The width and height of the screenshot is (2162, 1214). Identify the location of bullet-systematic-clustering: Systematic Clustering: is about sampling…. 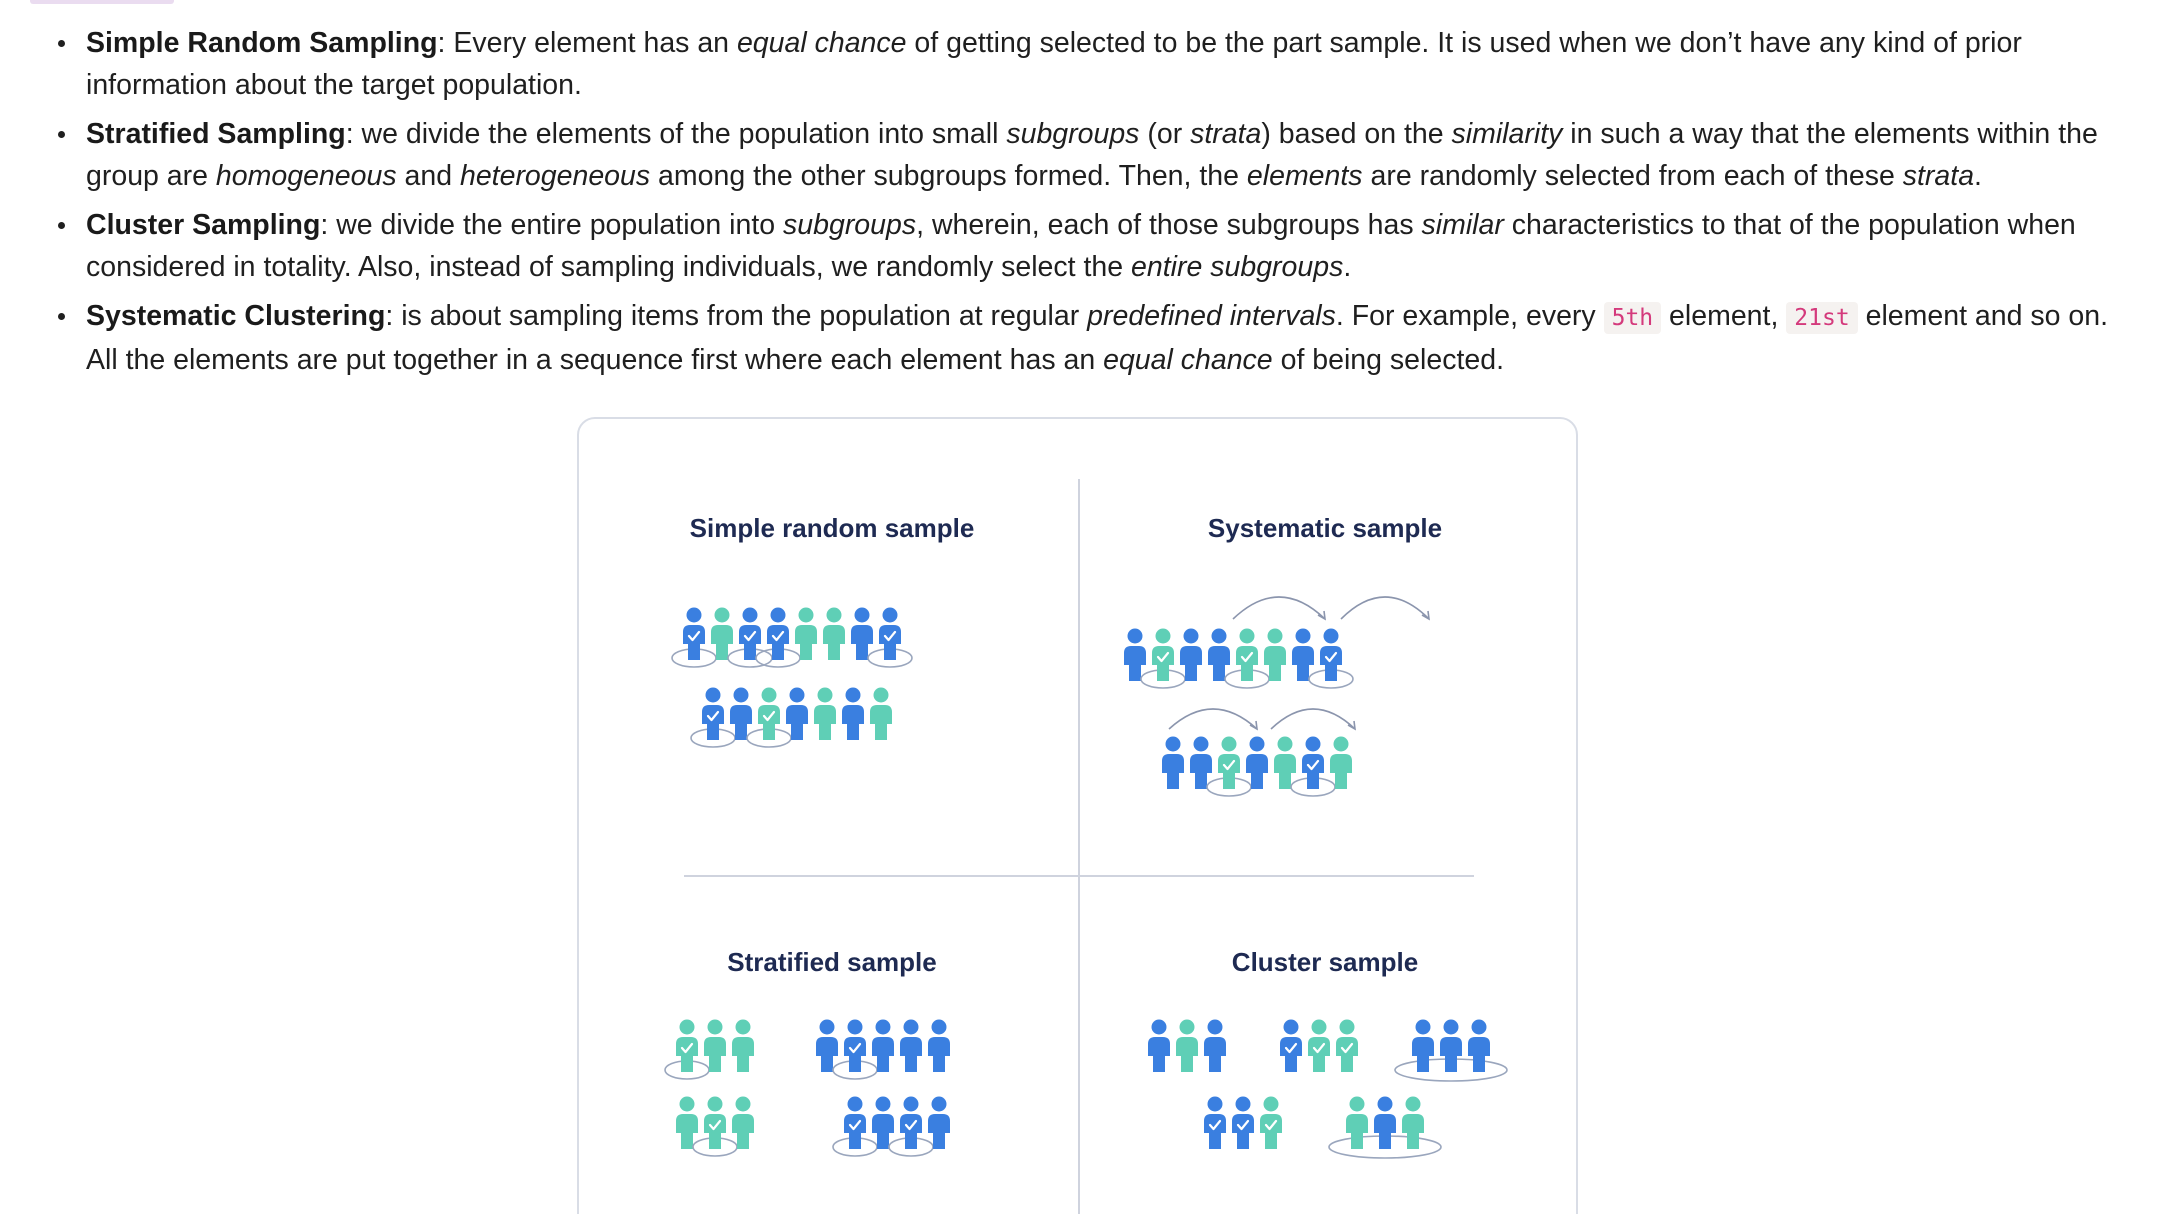
(1089, 338).